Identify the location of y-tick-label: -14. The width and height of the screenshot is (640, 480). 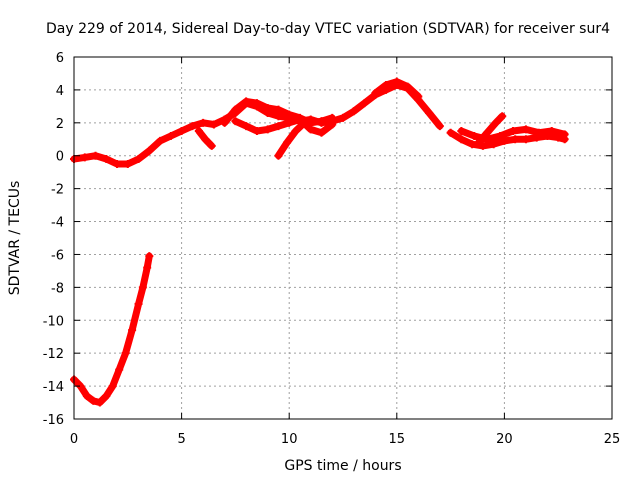
(53, 387).